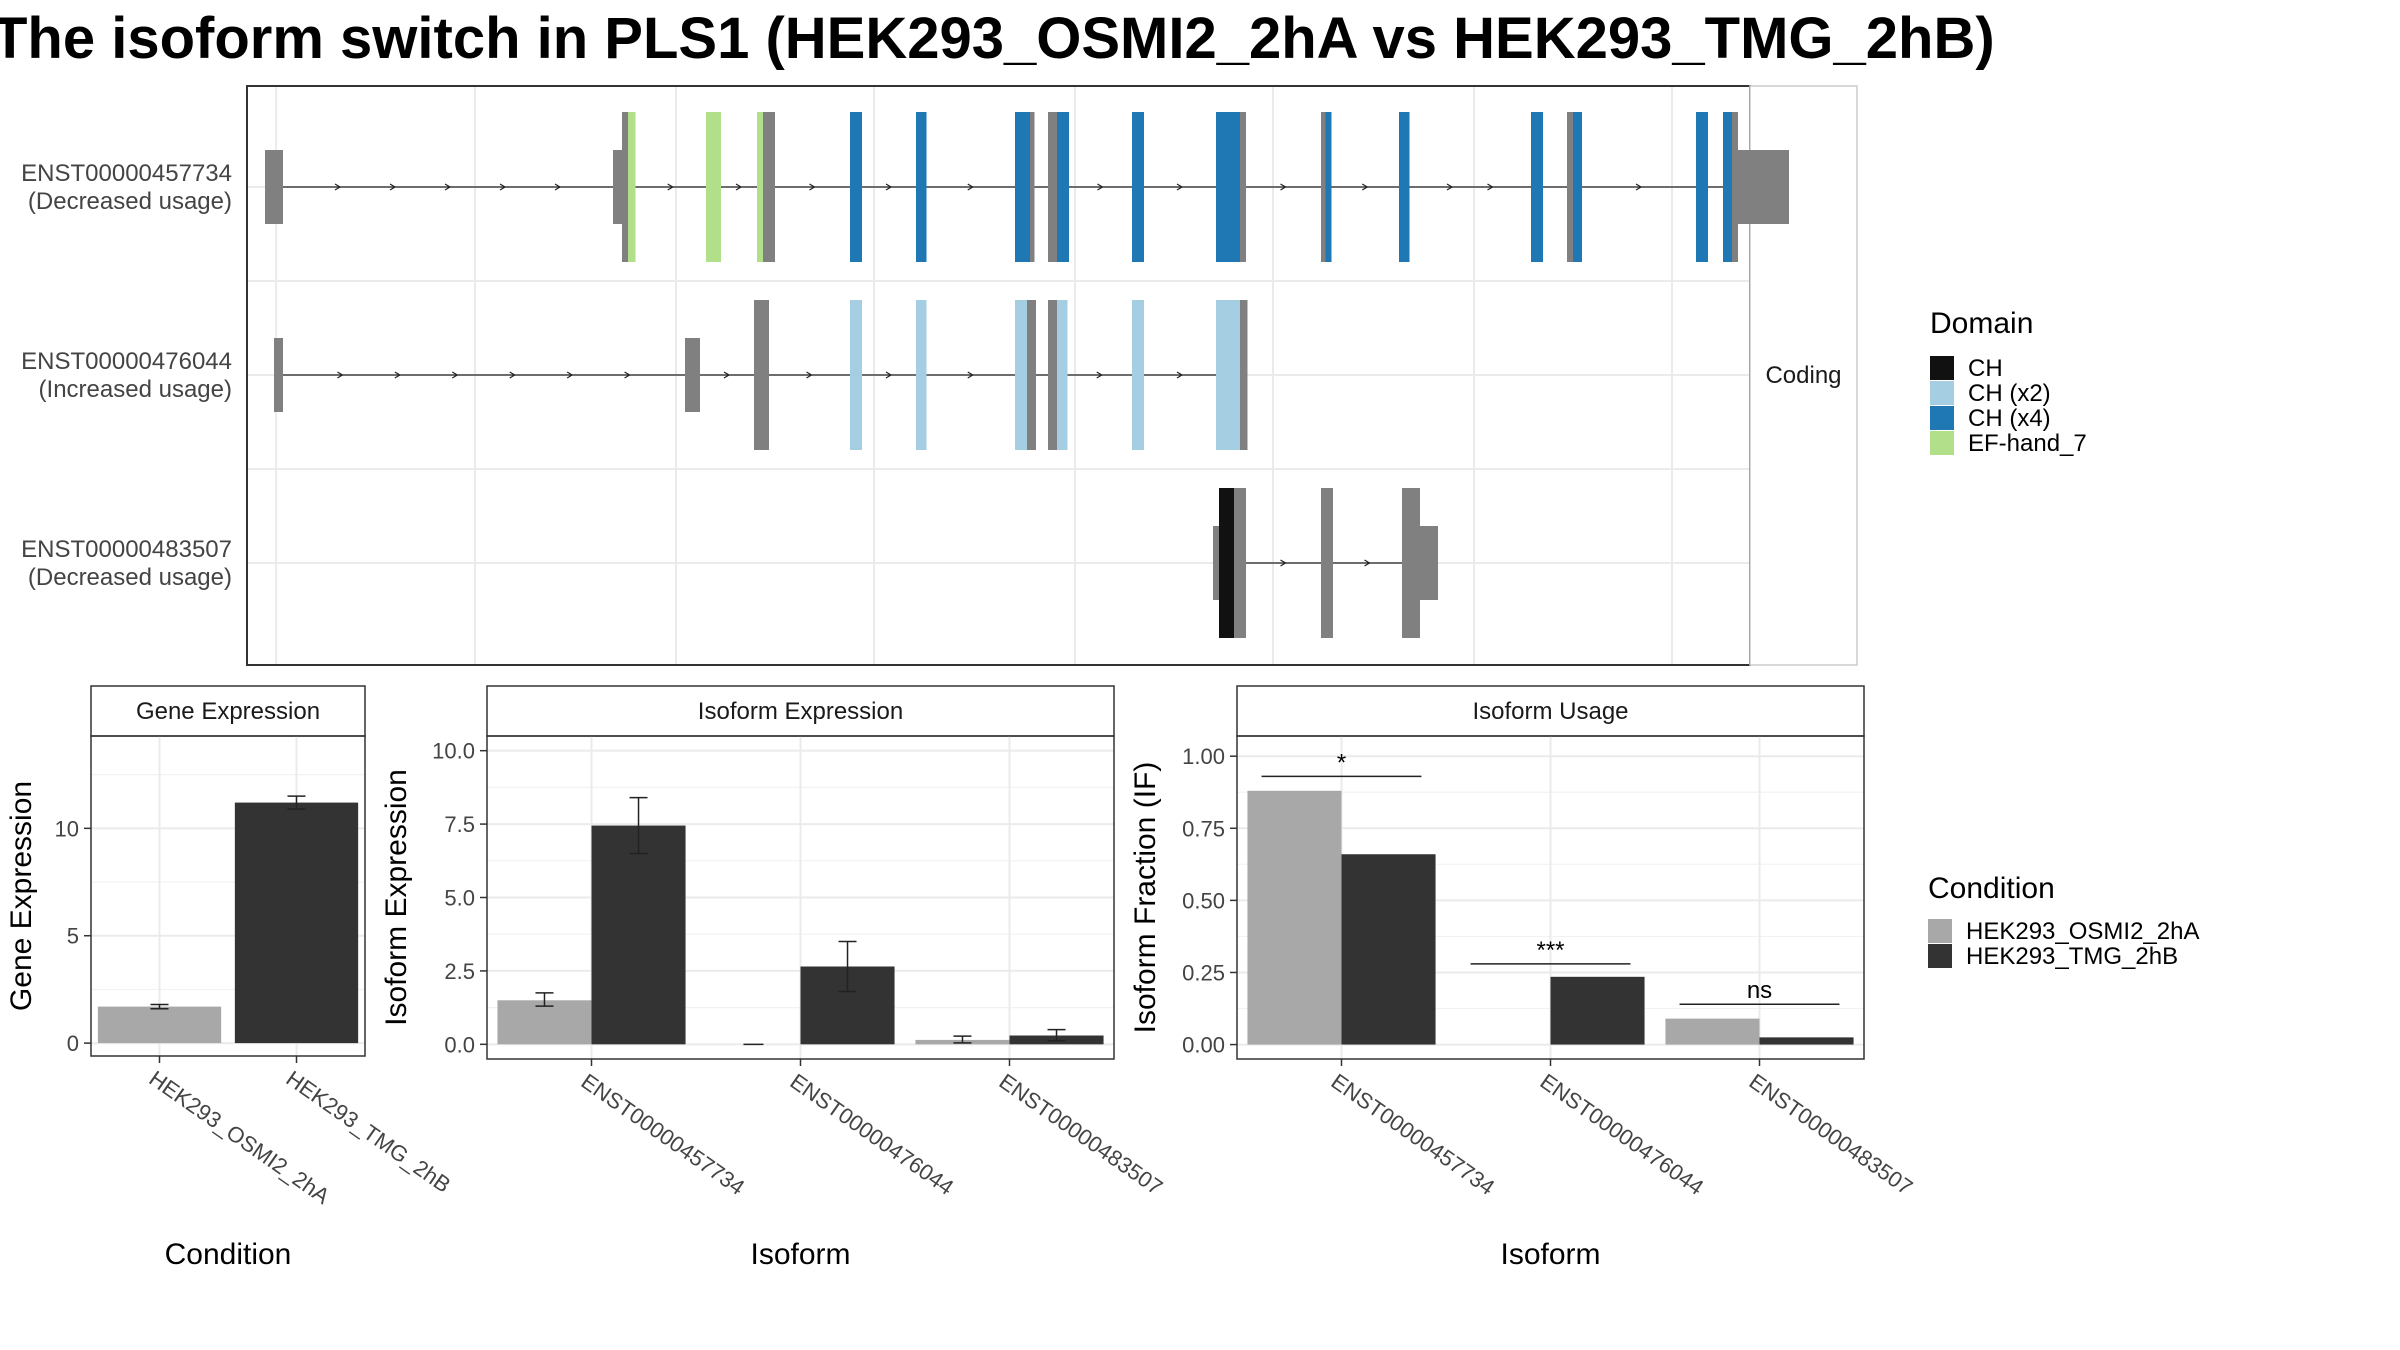 The height and width of the screenshot is (1350, 2400). What do you see at coordinates (21, 896) in the screenshot?
I see `y-axis-title: Gene Expression` at bounding box center [21, 896].